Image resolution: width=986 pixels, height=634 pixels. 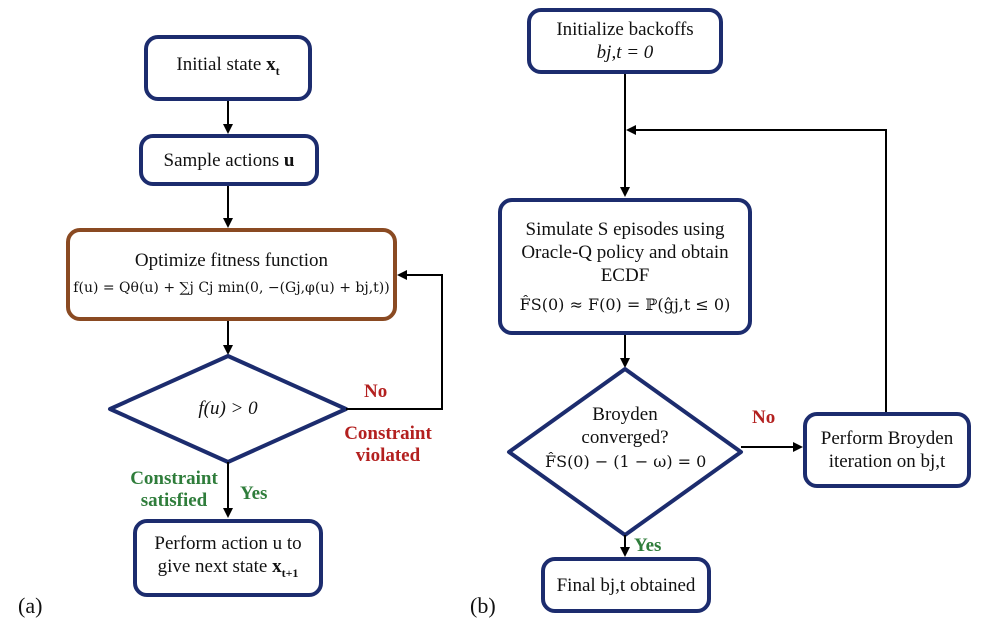 What do you see at coordinates (231, 260) in the screenshot?
I see `optimize-title: Optimize fitness function` at bounding box center [231, 260].